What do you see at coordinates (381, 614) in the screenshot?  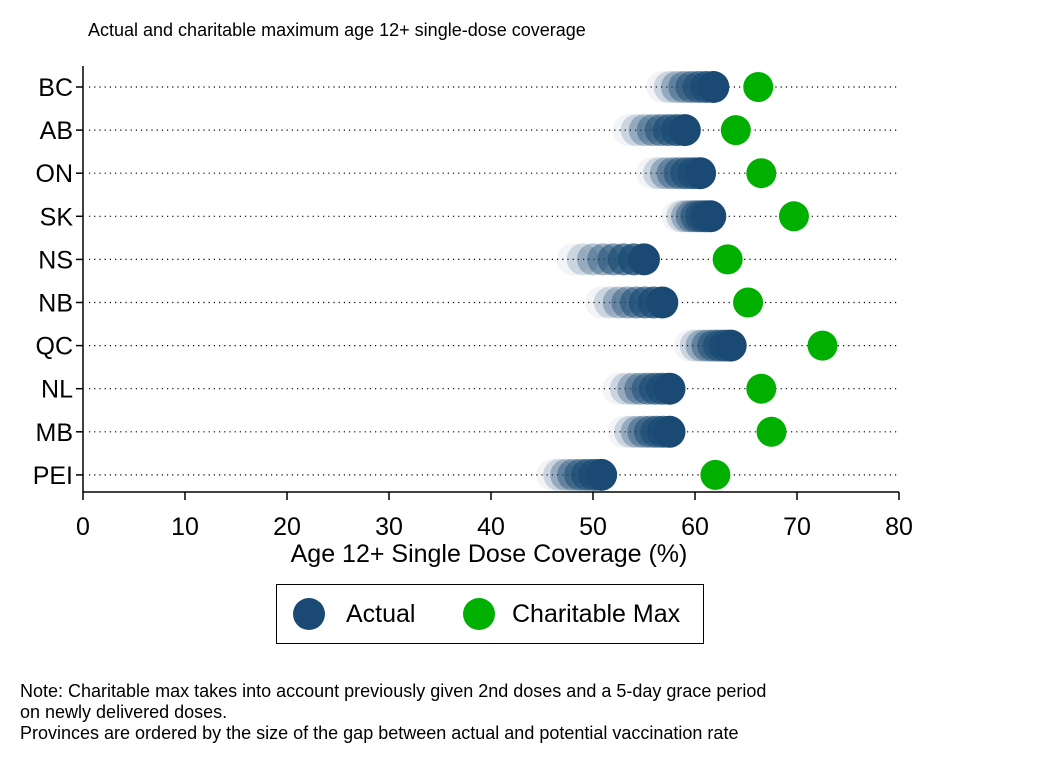 I see `legend-actual-label: Actual` at bounding box center [381, 614].